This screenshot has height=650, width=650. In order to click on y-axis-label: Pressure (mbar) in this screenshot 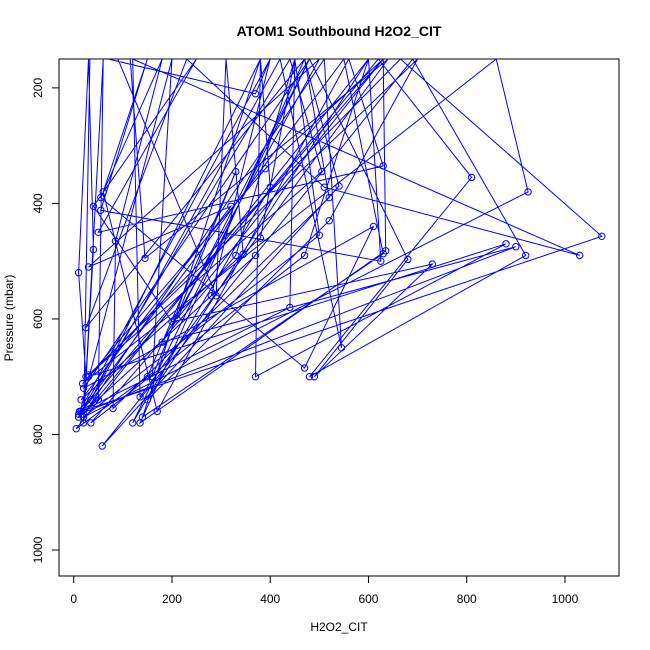, I will do `click(9, 318)`.